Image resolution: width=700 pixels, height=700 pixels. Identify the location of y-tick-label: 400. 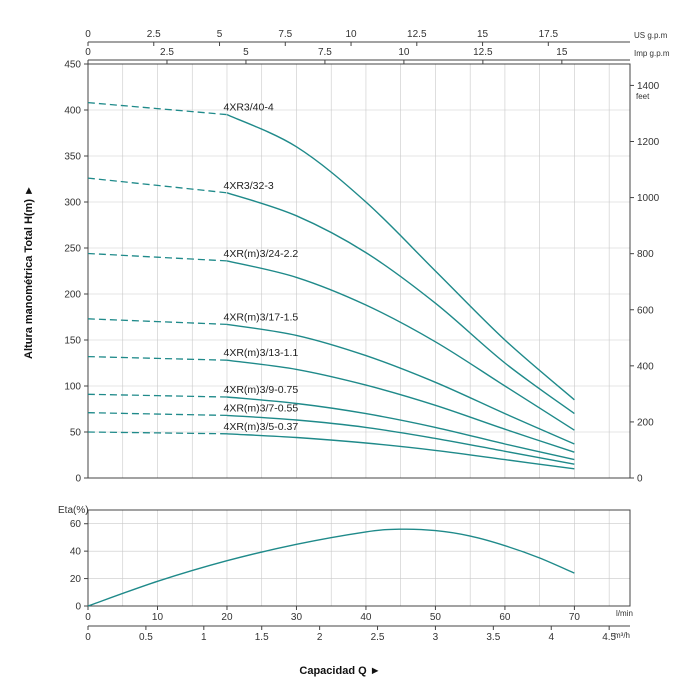
(72, 111).